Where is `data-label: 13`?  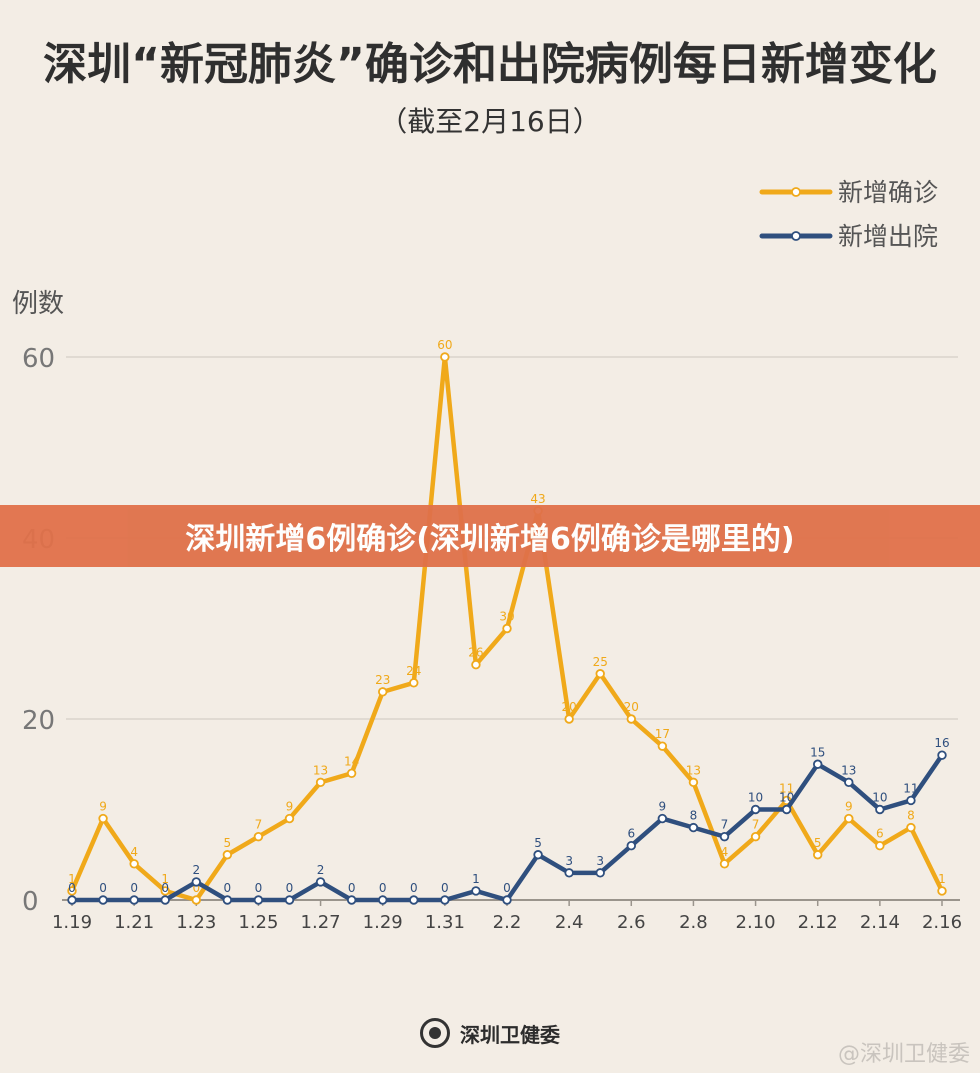
data-label: 13 is located at coordinates (693, 770).